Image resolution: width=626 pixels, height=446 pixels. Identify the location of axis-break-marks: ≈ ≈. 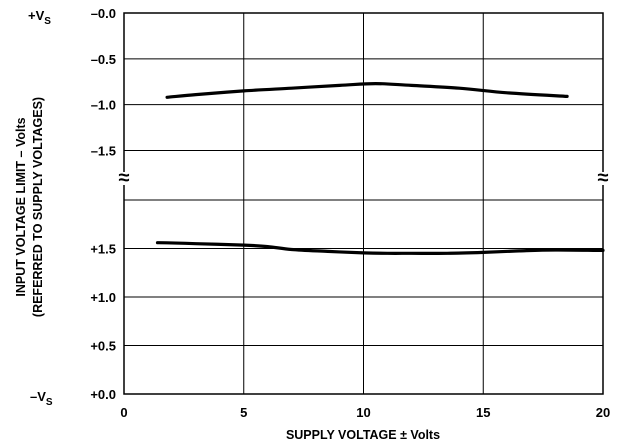
(363, 178).